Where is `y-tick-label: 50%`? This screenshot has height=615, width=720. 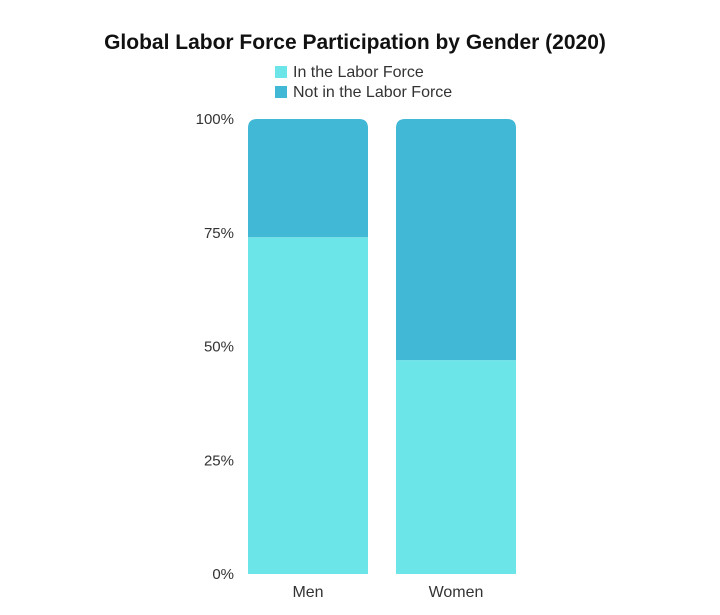
y-tick-label: 50% is located at coordinates (219, 347).